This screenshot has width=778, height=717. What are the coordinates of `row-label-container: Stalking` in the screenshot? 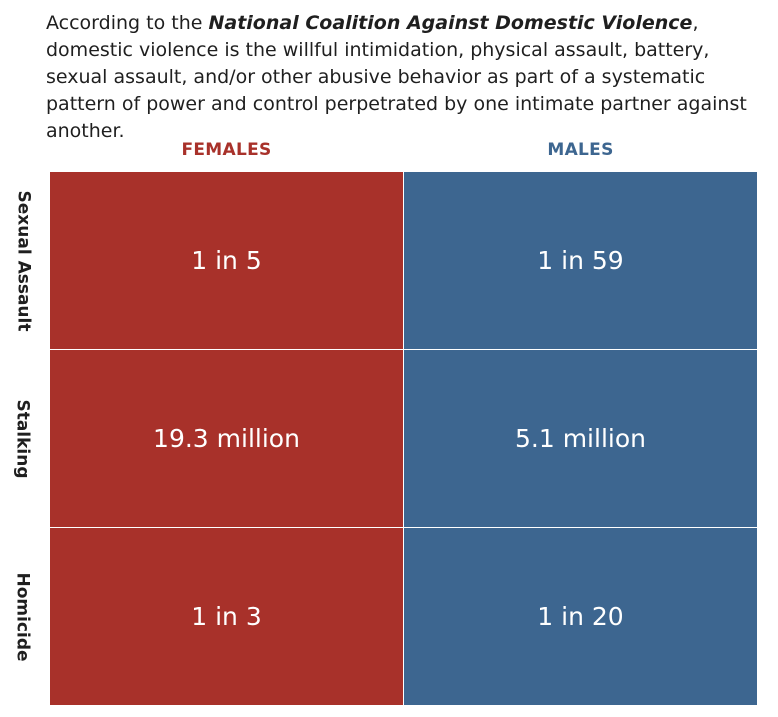 It's located at (23, 438).